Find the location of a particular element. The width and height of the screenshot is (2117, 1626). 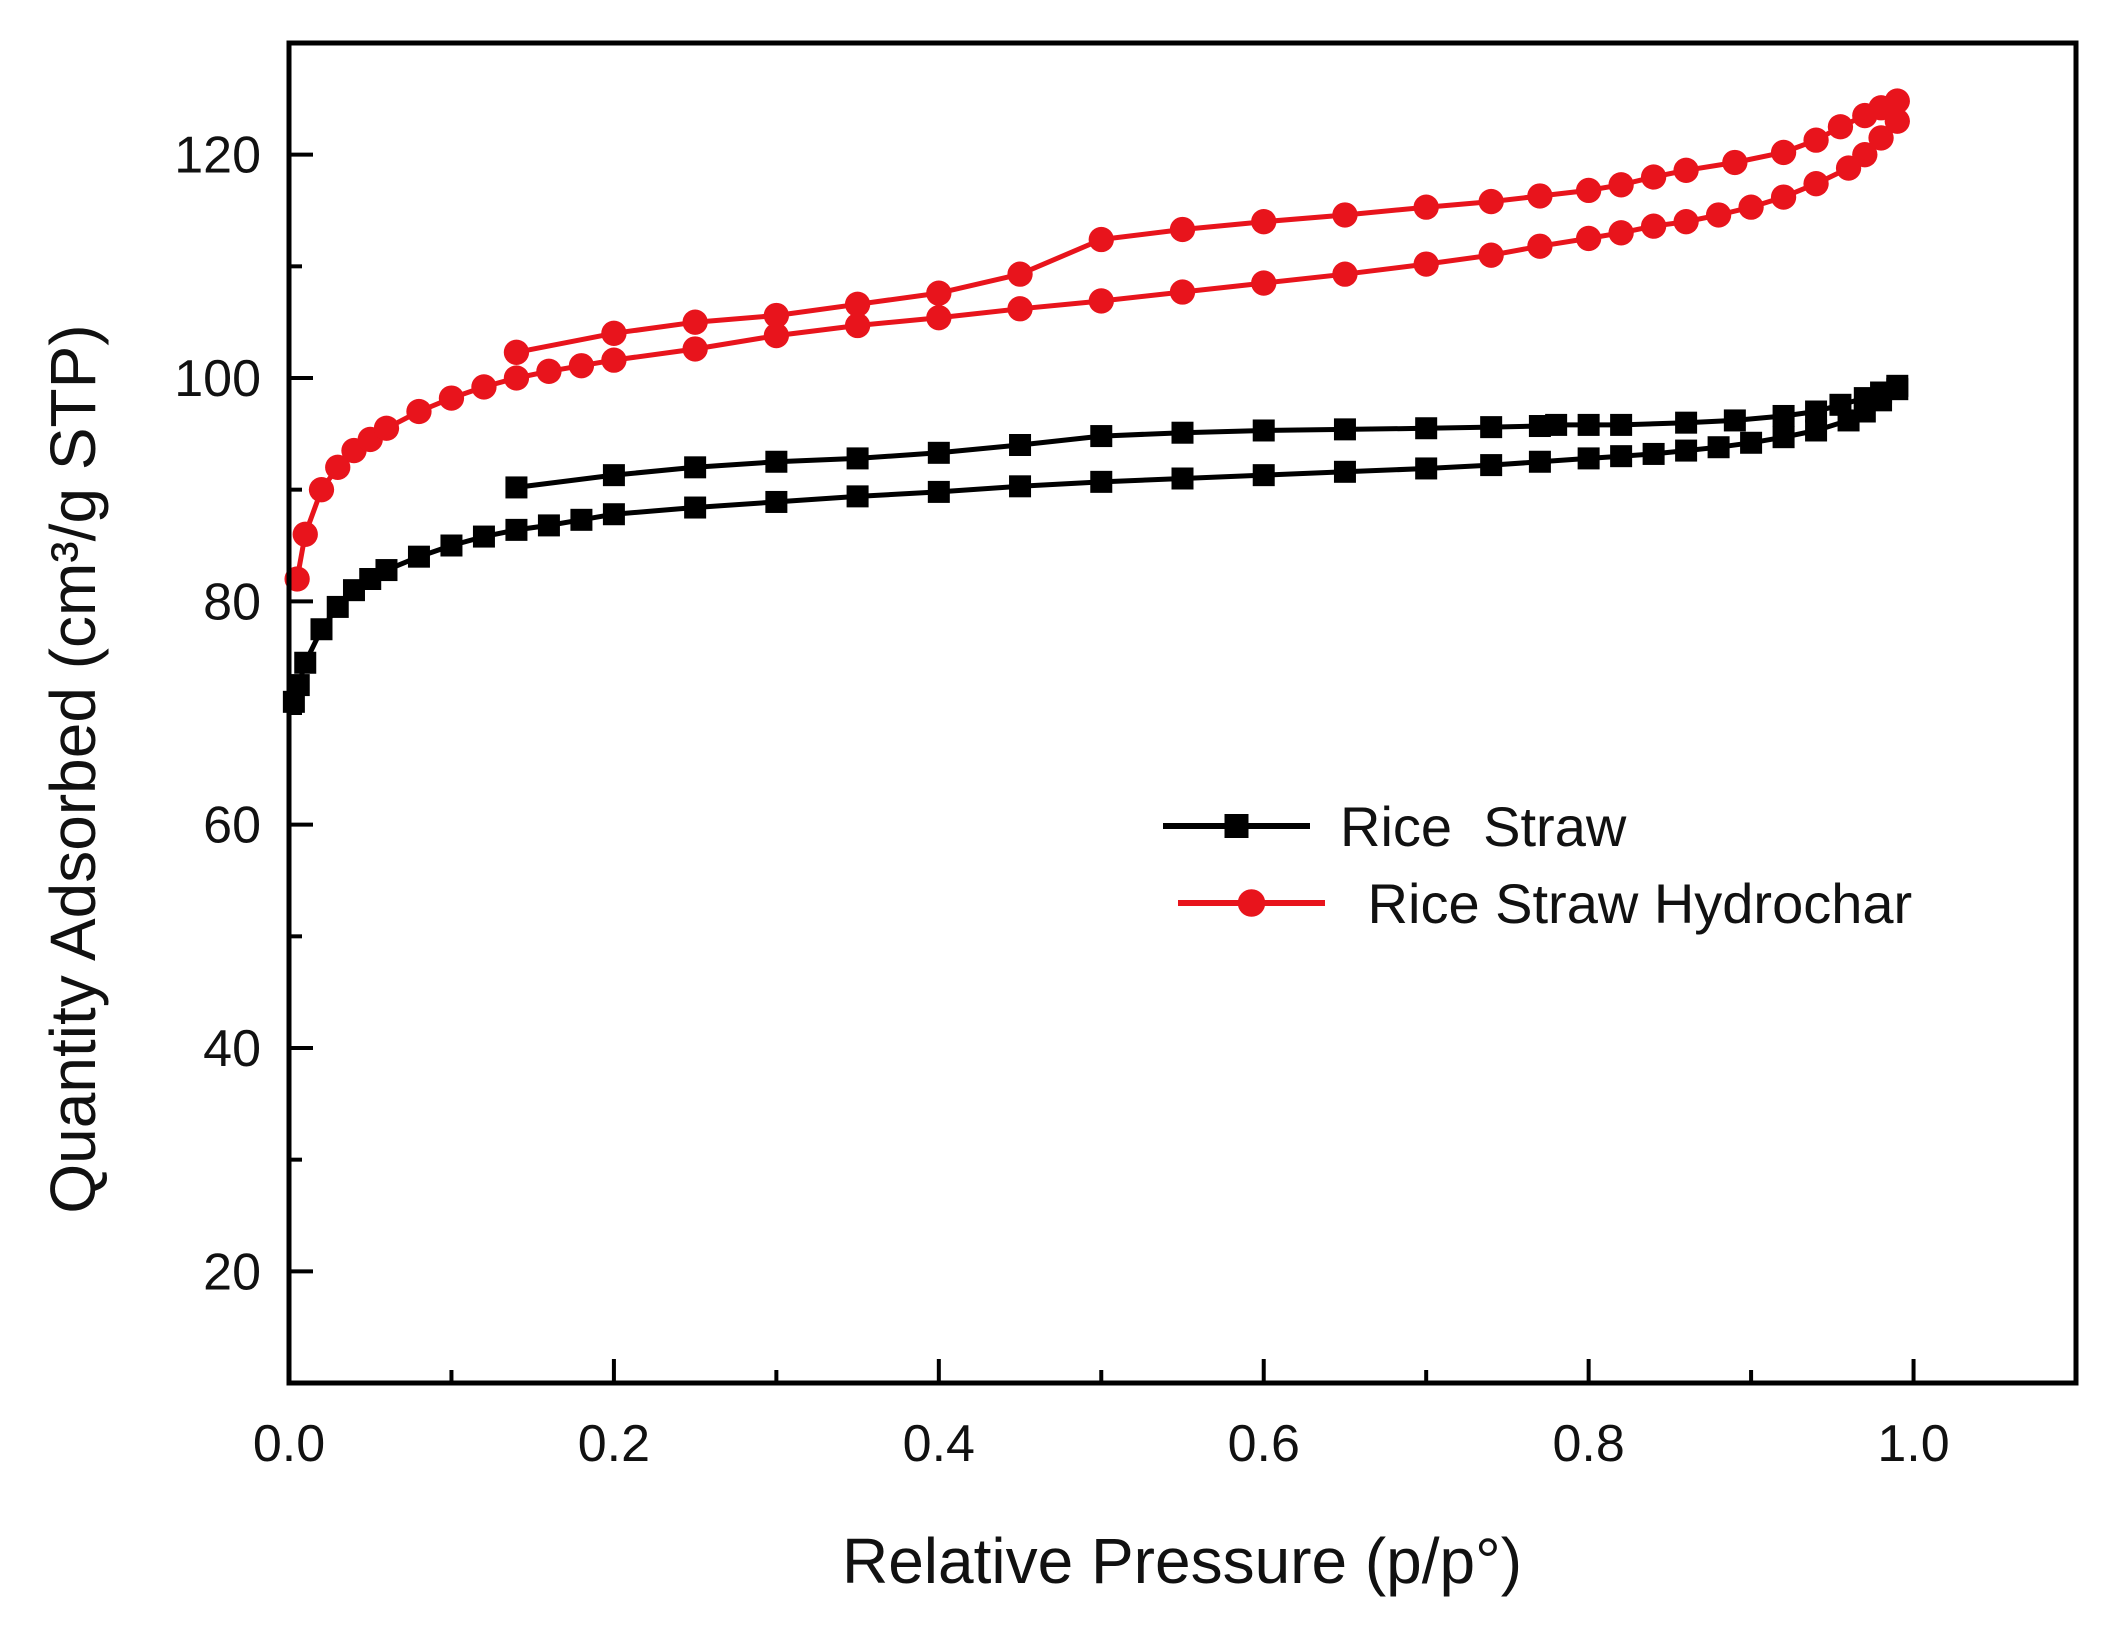

x-tick-label: 0.8 is located at coordinates (1588, 1444).